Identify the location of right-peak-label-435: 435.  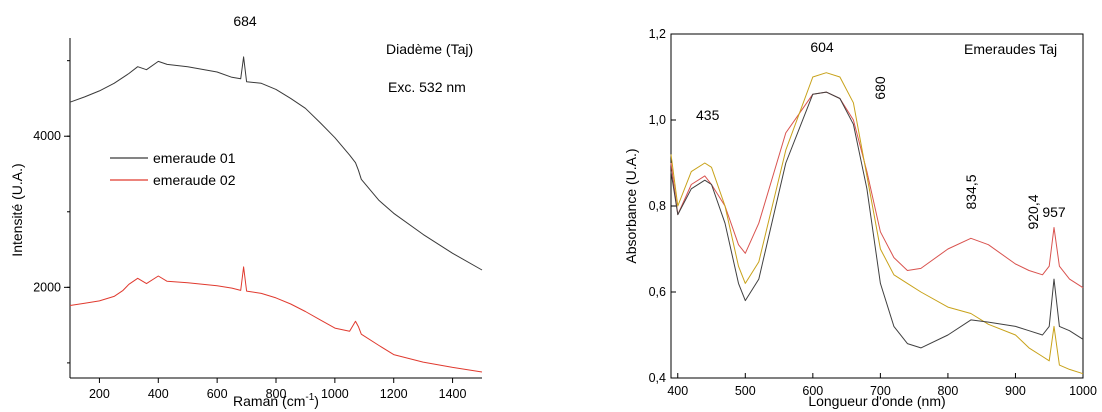
(708, 115).